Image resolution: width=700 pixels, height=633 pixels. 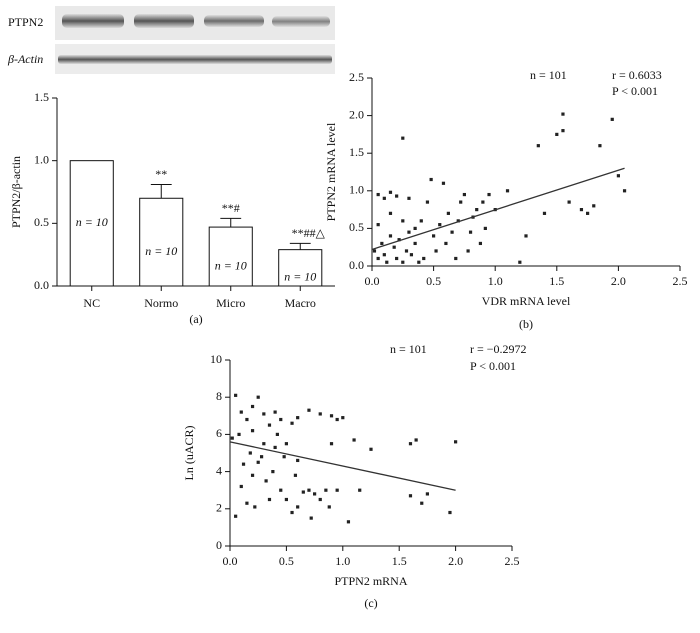 I want to click on y-tick-label: 2.5, so click(x=356, y=77).